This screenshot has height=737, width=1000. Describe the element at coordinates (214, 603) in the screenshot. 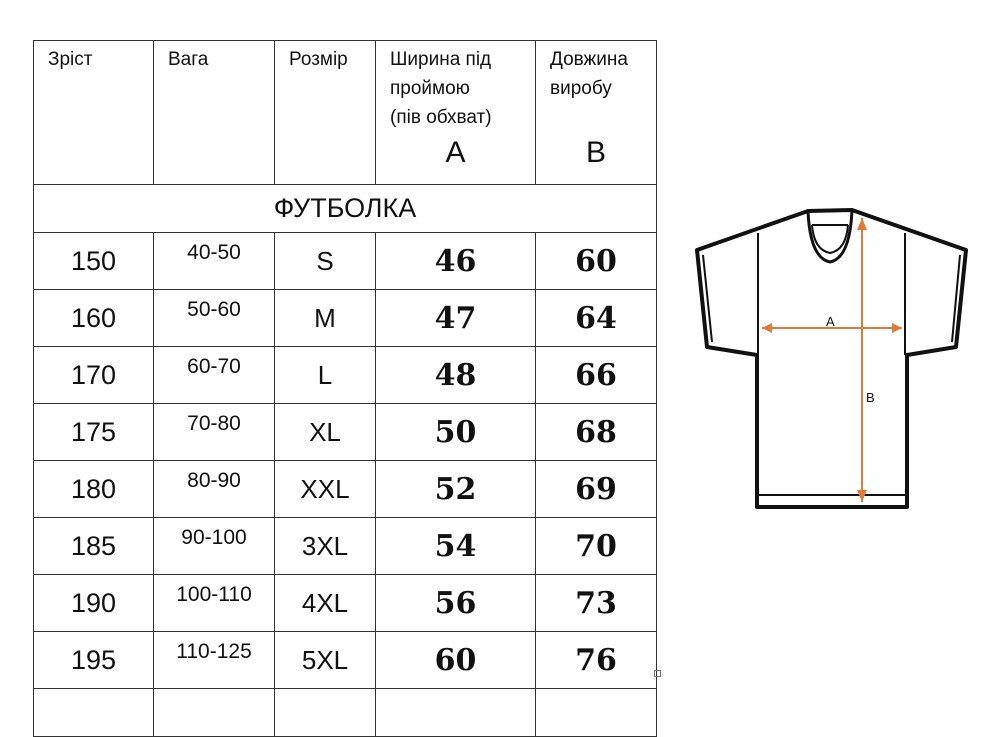

I see `cell-weight: 100-110` at that location.